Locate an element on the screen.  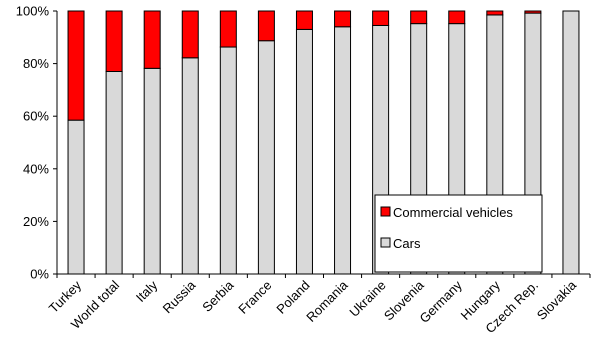
x-tick-label-germany: Germany is located at coordinates (440, 301).